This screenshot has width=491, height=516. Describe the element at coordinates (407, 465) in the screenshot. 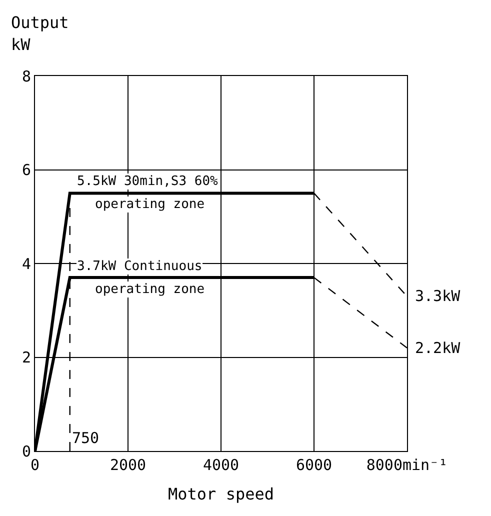

I see `x-tick-label: 8000min⁻¹` at that location.